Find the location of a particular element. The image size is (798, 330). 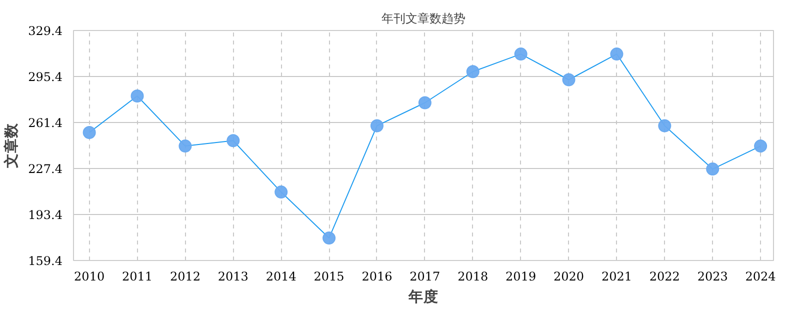

x-tick-label: 2022 is located at coordinates (664, 277).